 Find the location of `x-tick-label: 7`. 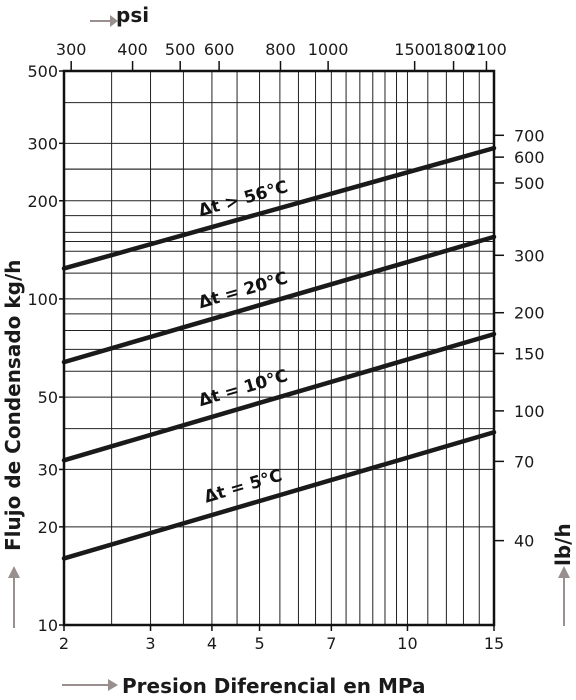

x-tick-label: 7 is located at coordinates (331, 643).